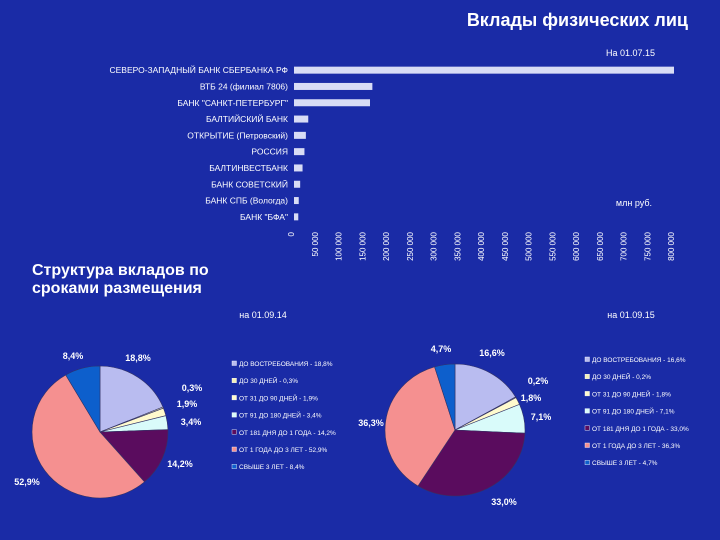 This screenshot has width=720, height=540. What do you see at coordinates (633, 411) in the screenshot?
I see `pie2-legend-label: ОТ 91 ДО 180 ДНЕЙ - 7,1%` at bounding box center [633, 411].